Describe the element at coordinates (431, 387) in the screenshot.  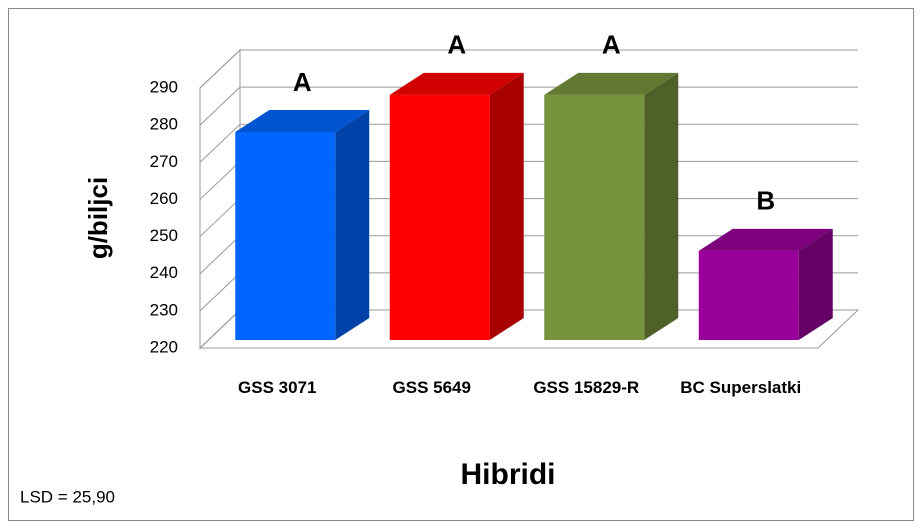
I see `x-tick-label: GSS 5649` at that location.